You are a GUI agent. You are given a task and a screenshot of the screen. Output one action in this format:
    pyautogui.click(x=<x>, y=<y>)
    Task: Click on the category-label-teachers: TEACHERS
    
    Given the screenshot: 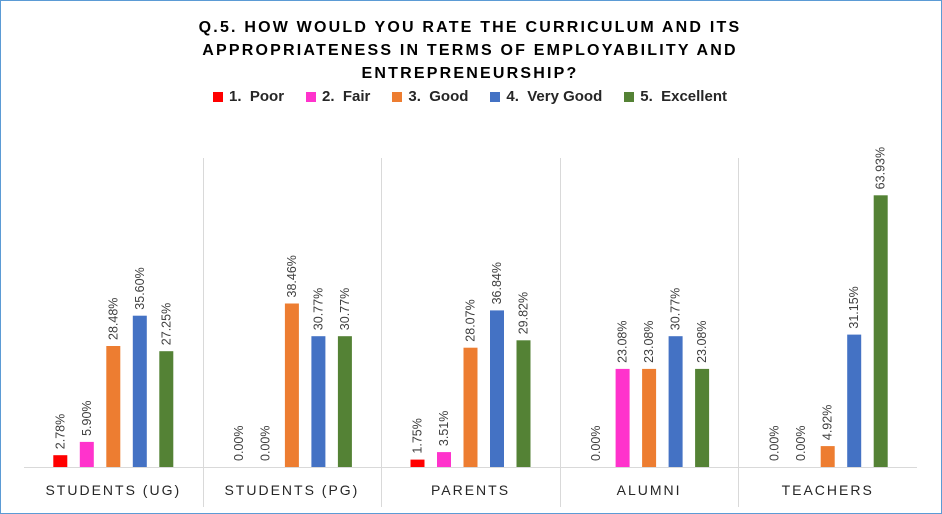 What is the action you would take?
    pyautogui.click(x=828, y=490)
    